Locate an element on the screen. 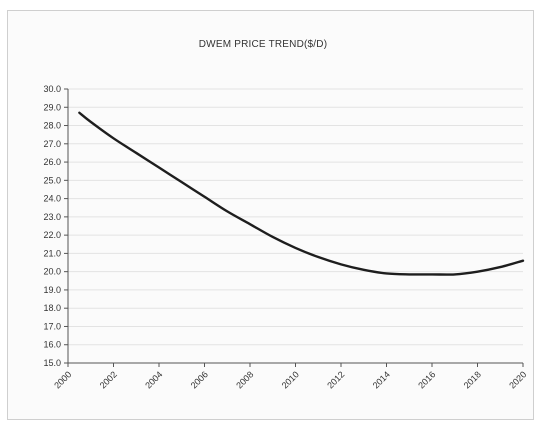 This screenshot has width=539, height=425. chart-title: DWEM PRICE TREND($/D) is located at coordinates (263, 44).